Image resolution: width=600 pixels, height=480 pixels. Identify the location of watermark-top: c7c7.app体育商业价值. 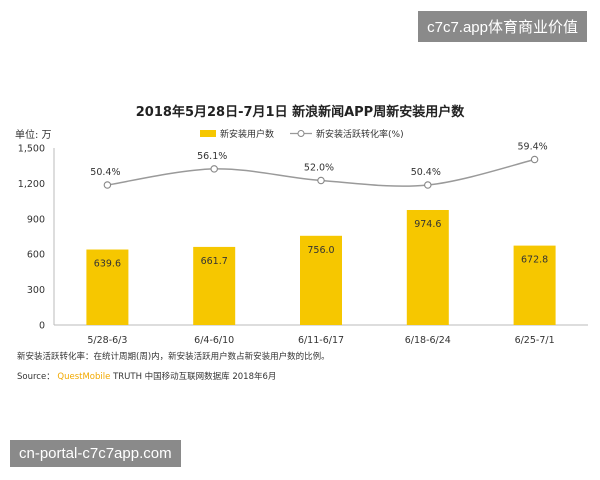
(502, 26).